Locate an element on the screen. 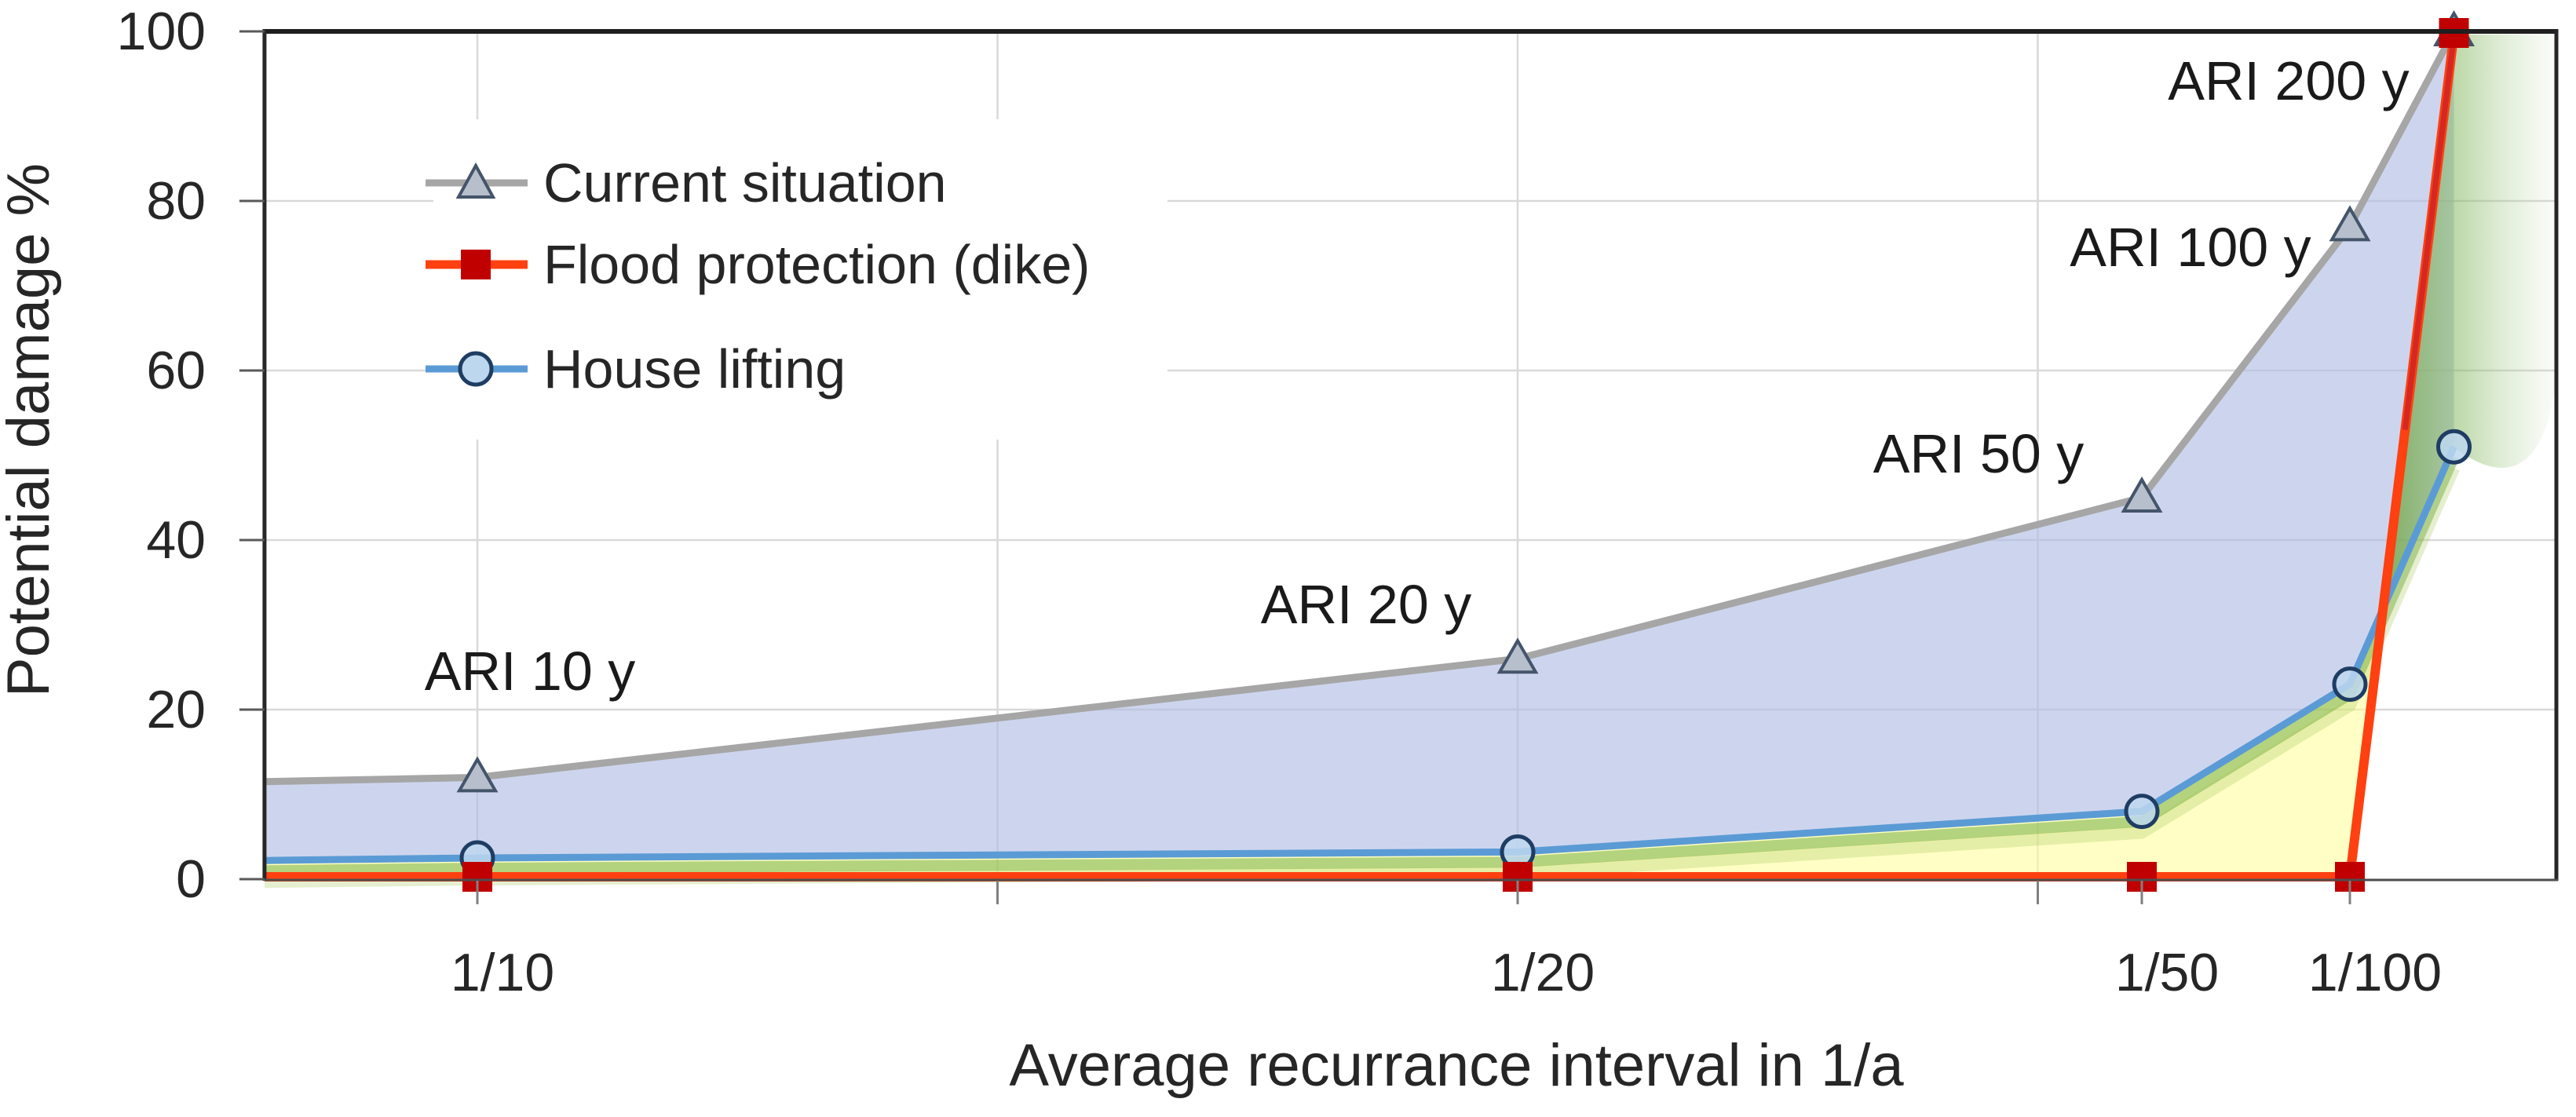 This screenshot has width=2576, height=1117. y-tick-label-40: 40 is located at coordinates (176, 540).